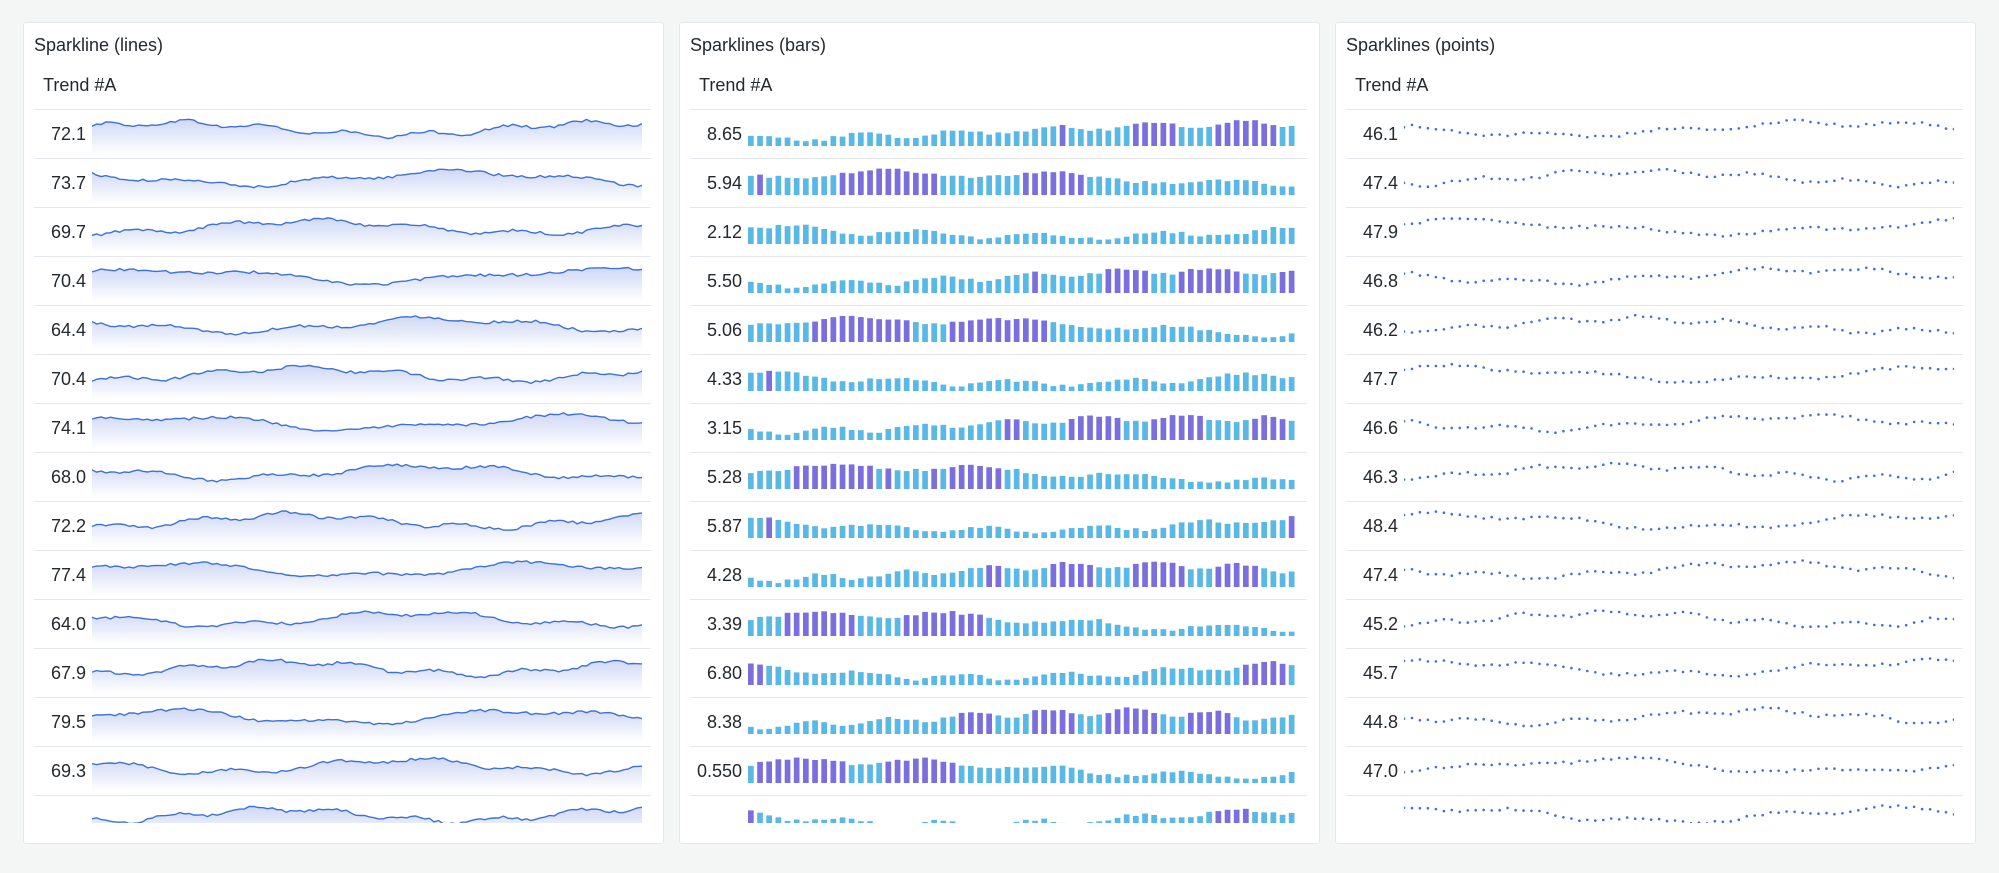 Image resolution: width=1999 pixels, height=873 pixels. Describe the element at coordinates (1421, 45) in the screenshot. I see `panel-title: Sparklines (points)` at that location.